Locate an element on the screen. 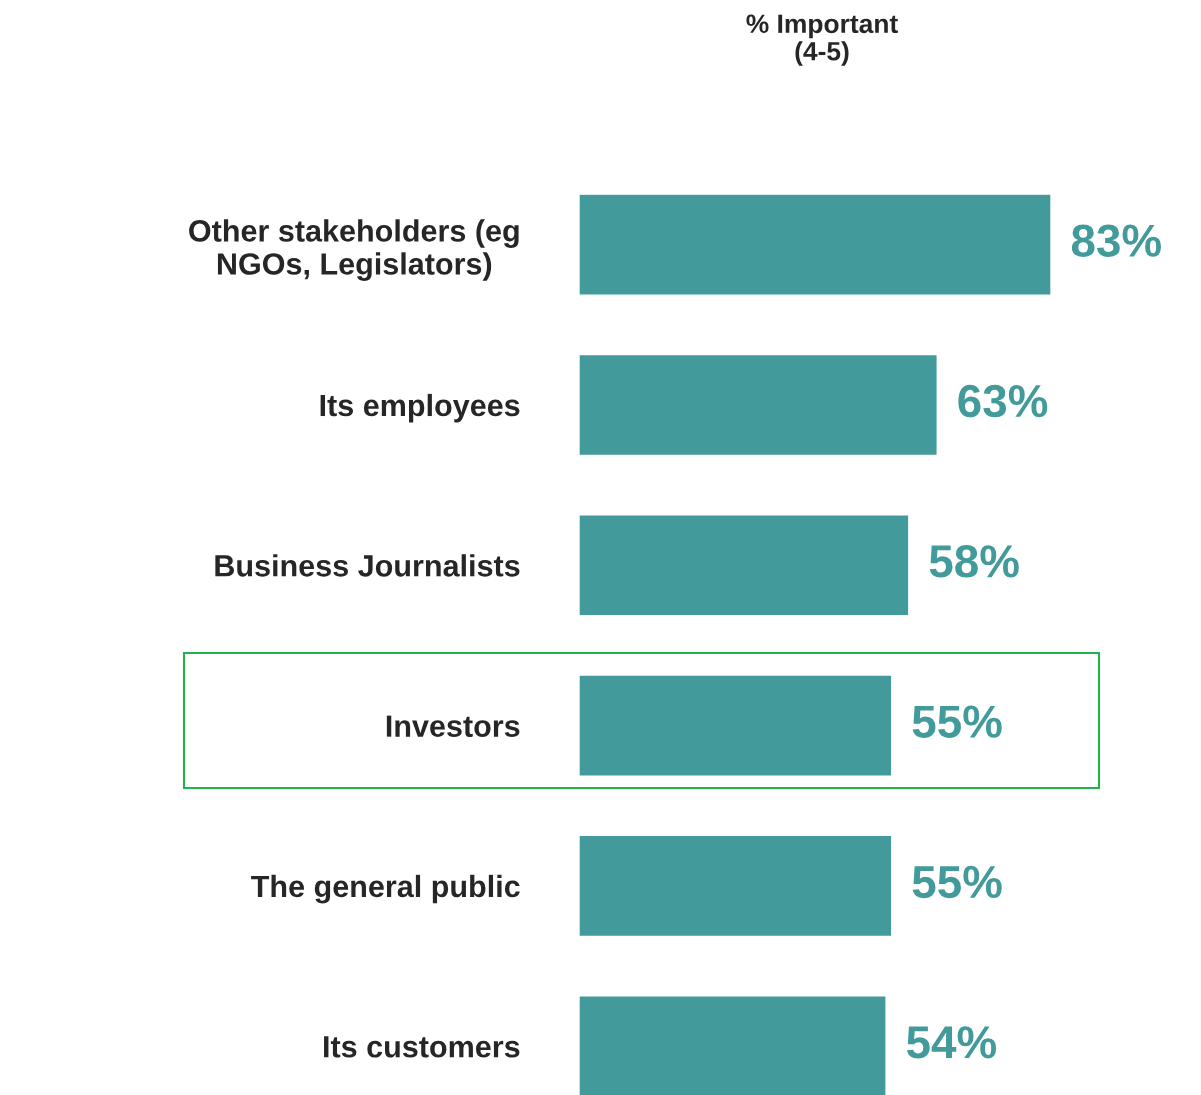  y-tick-label: Its employees is located at coordinates (420, 408).